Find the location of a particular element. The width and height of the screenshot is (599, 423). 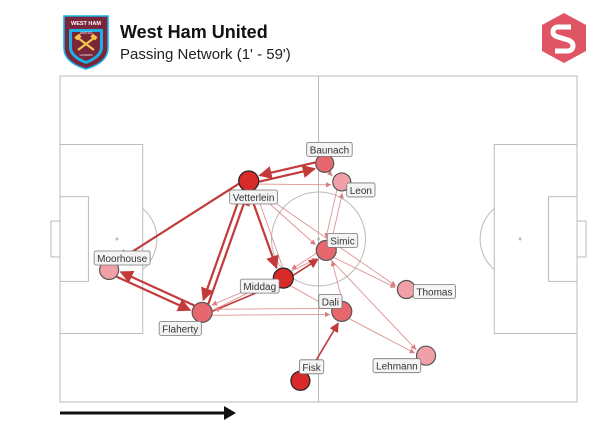

player-label-vetterlein: Vetterlein is located at coordinates (253, 197).